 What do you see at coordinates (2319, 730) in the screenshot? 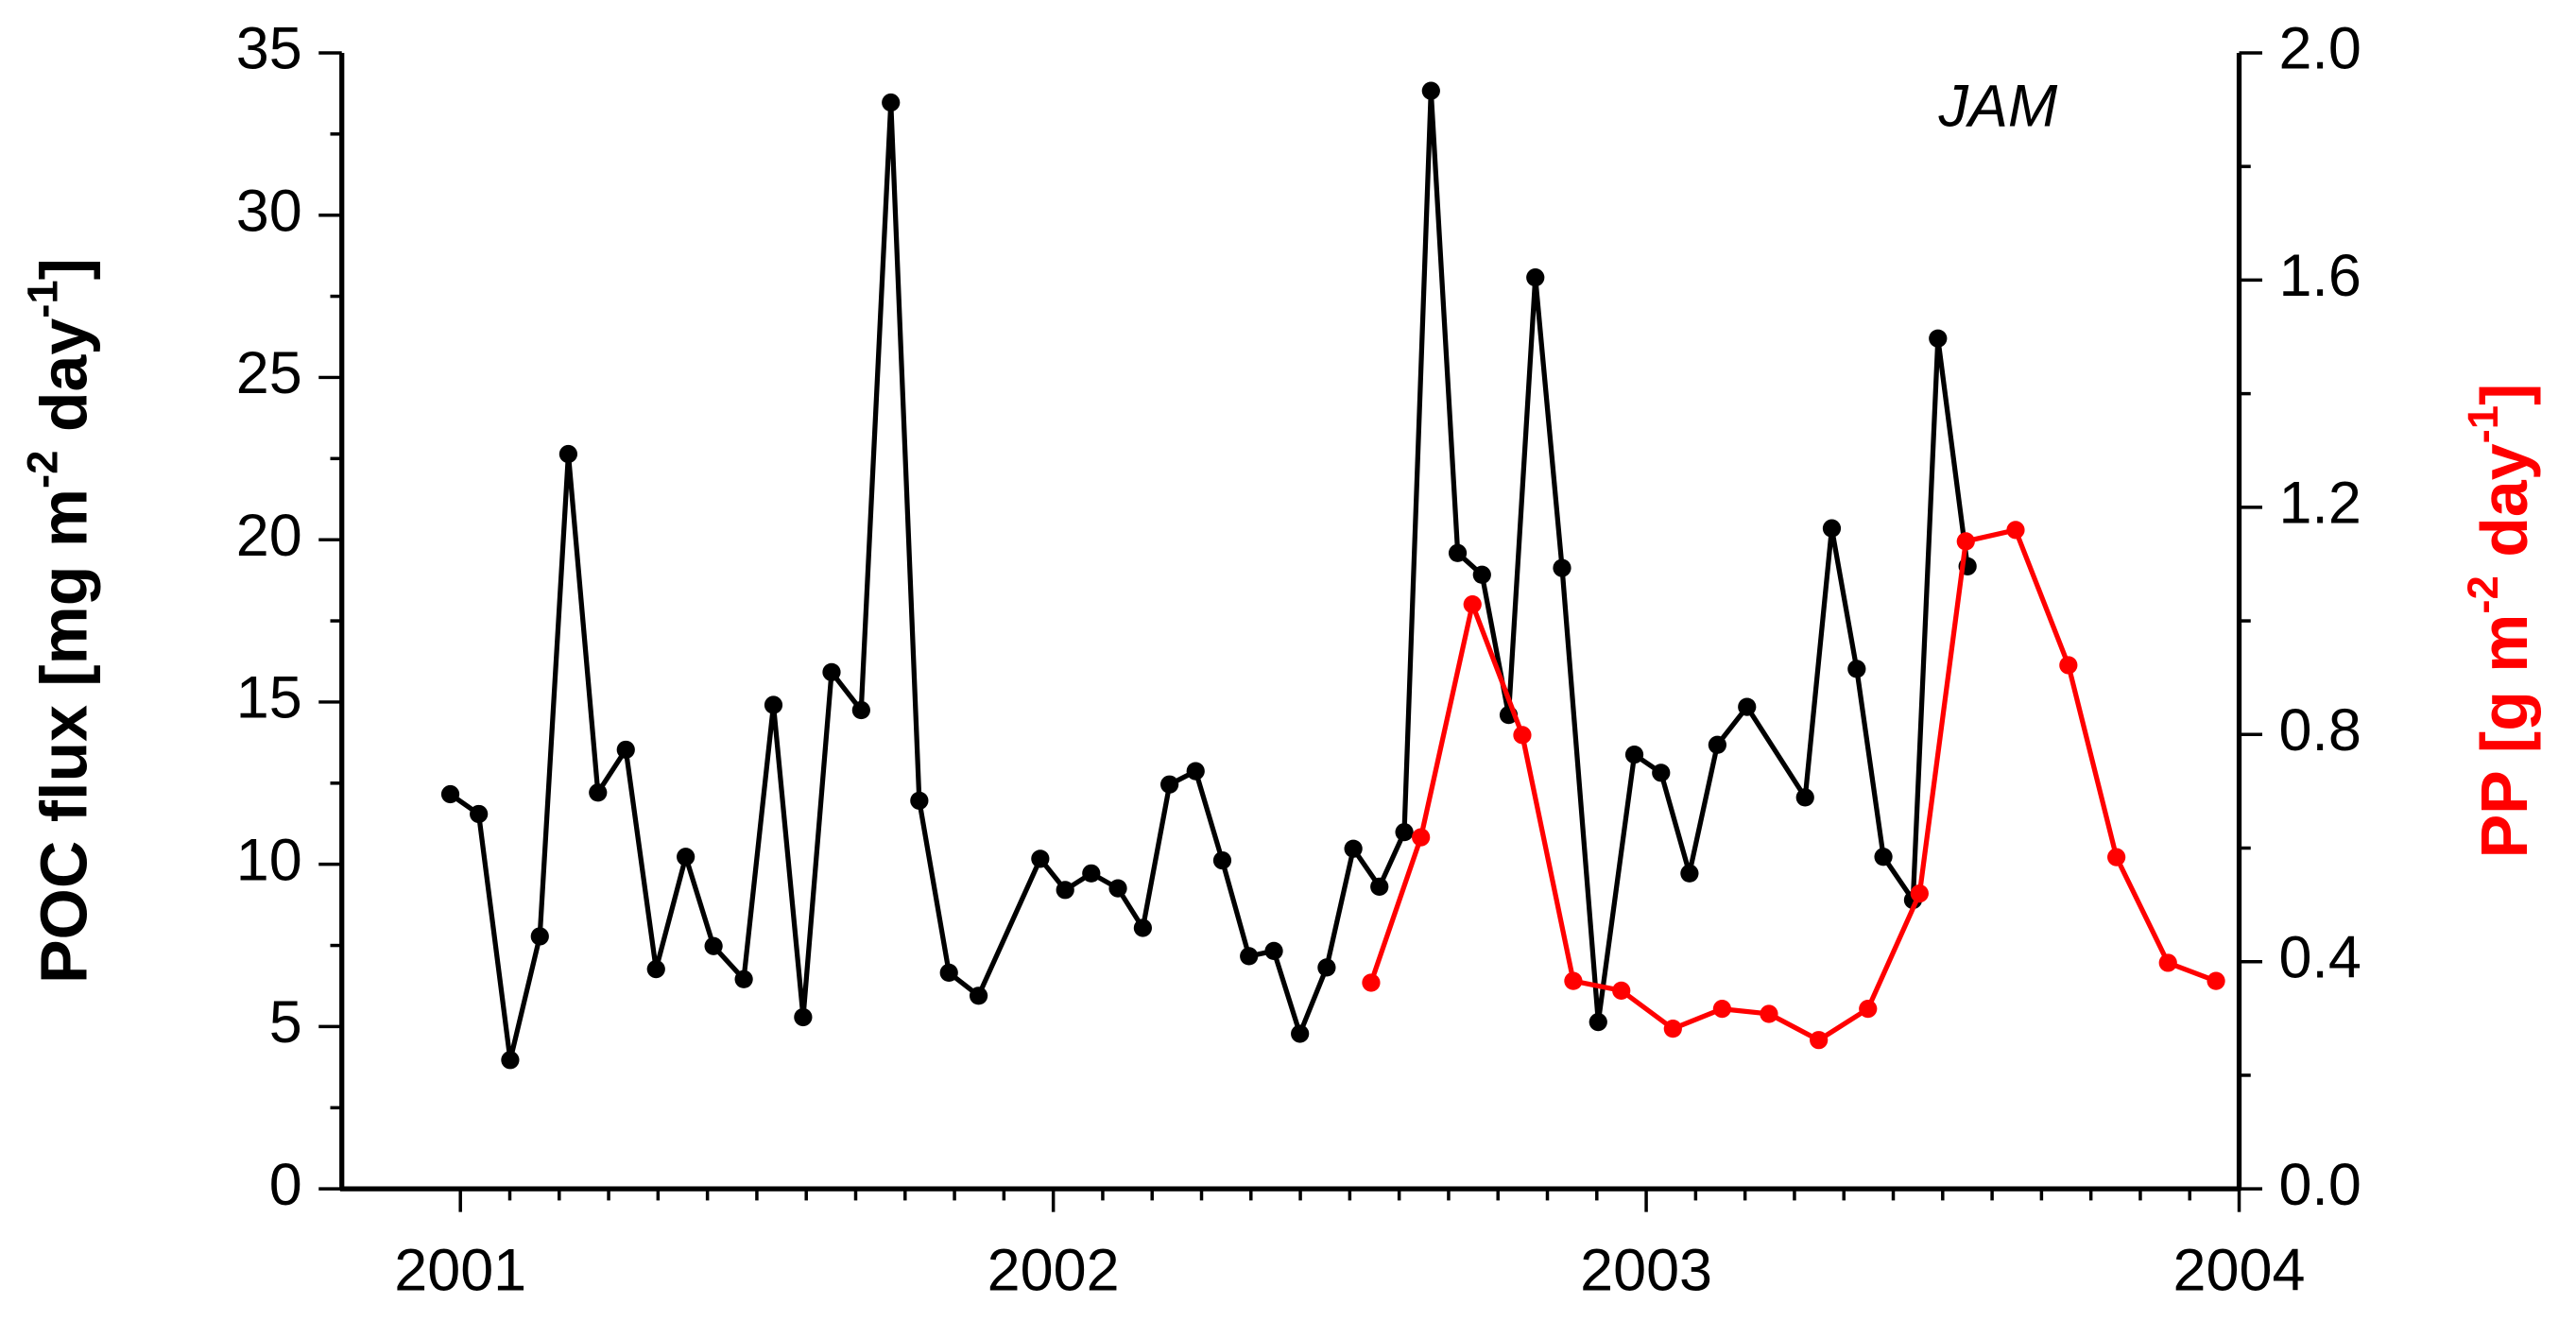
I see `y2-tick-label: 0.8` at bounding box center [2319, 730].